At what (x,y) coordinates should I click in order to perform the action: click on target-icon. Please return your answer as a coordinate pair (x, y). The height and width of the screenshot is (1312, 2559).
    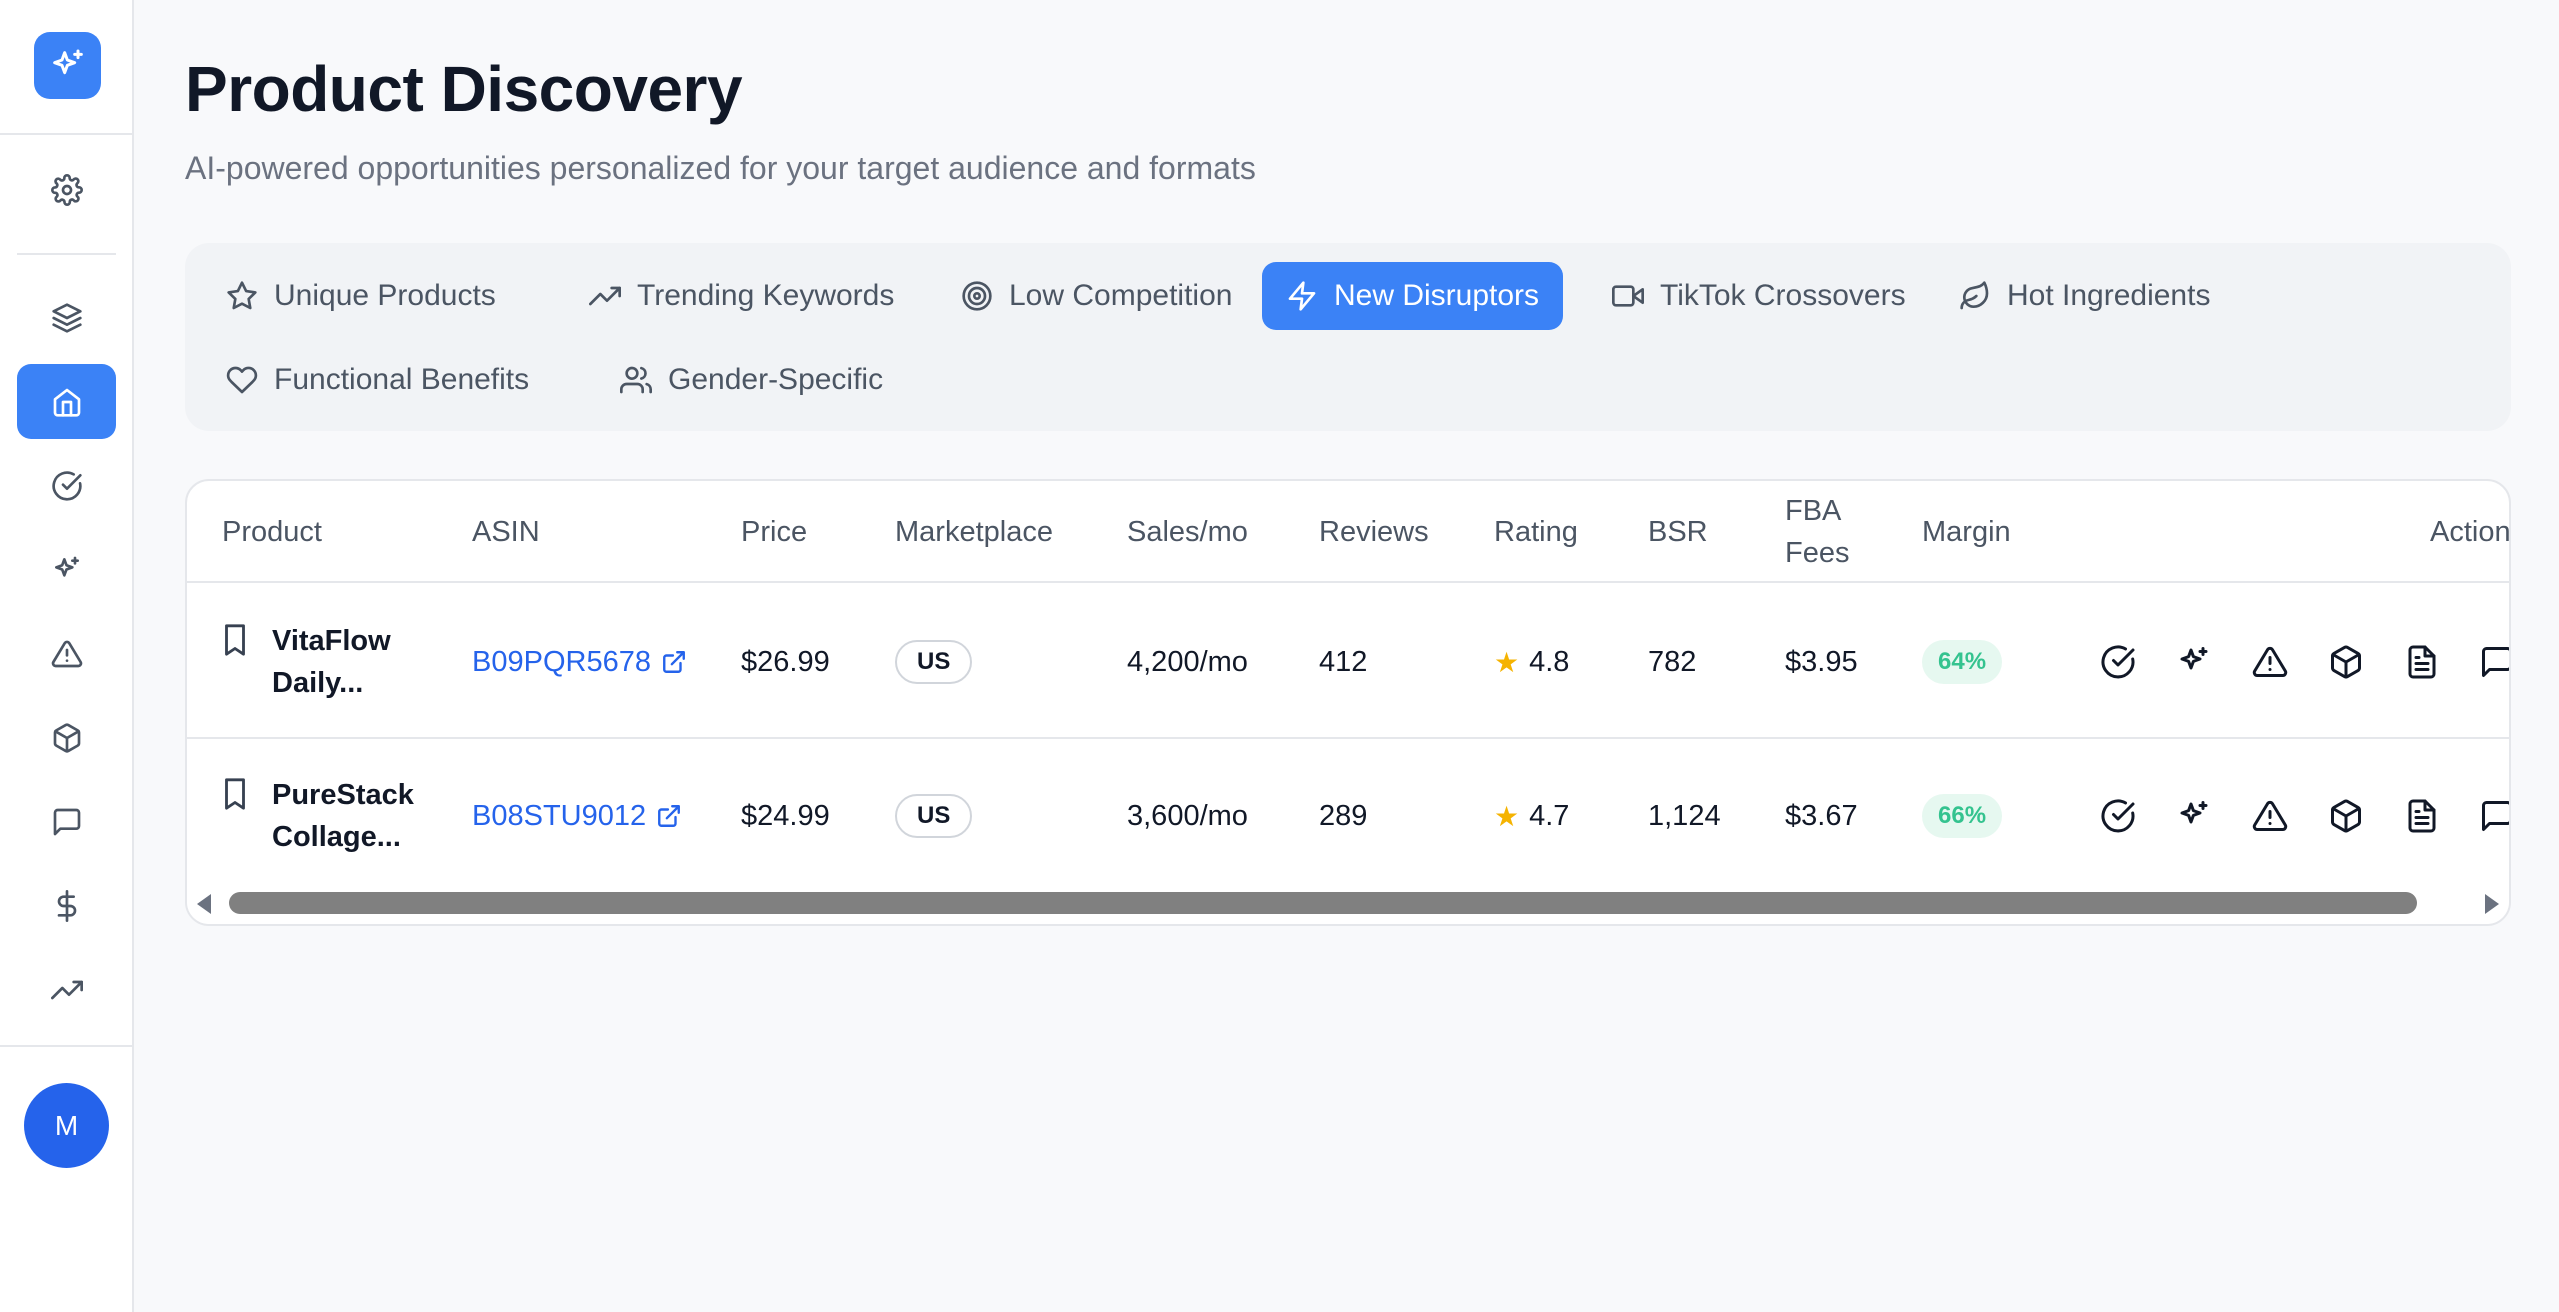
    Looking at the image, I should click on (977, 296).